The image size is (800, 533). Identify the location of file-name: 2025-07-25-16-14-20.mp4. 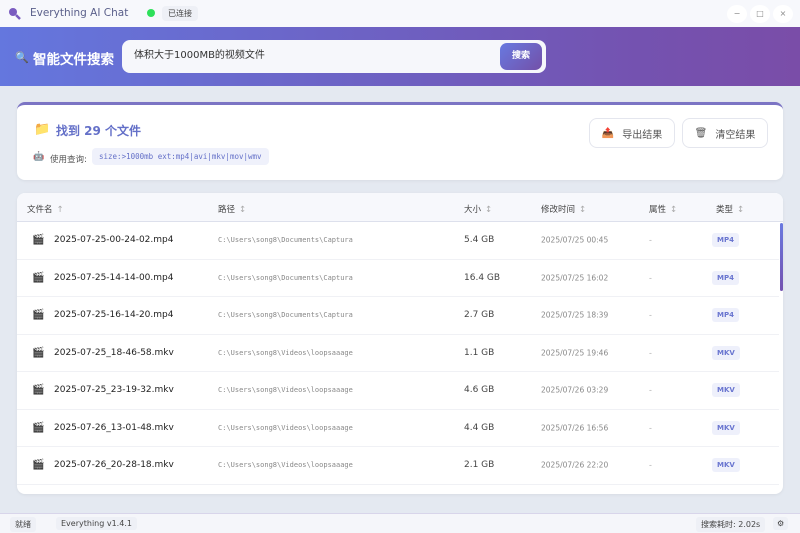
(114, 315).